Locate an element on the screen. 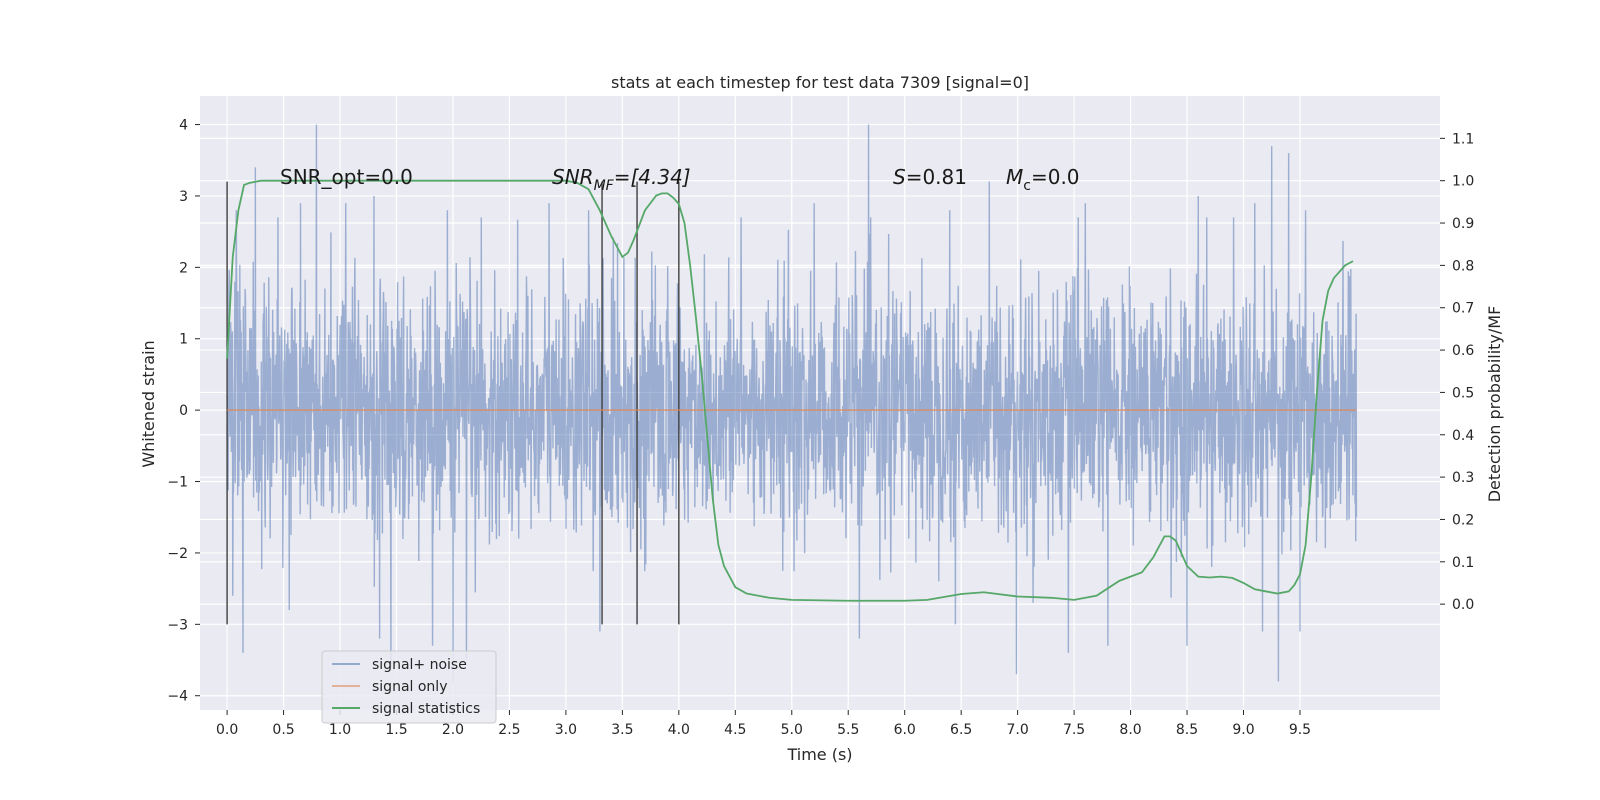 The image size is (1600, 800). x-axis-label: Time (s) is located at coordinates (819, 754).